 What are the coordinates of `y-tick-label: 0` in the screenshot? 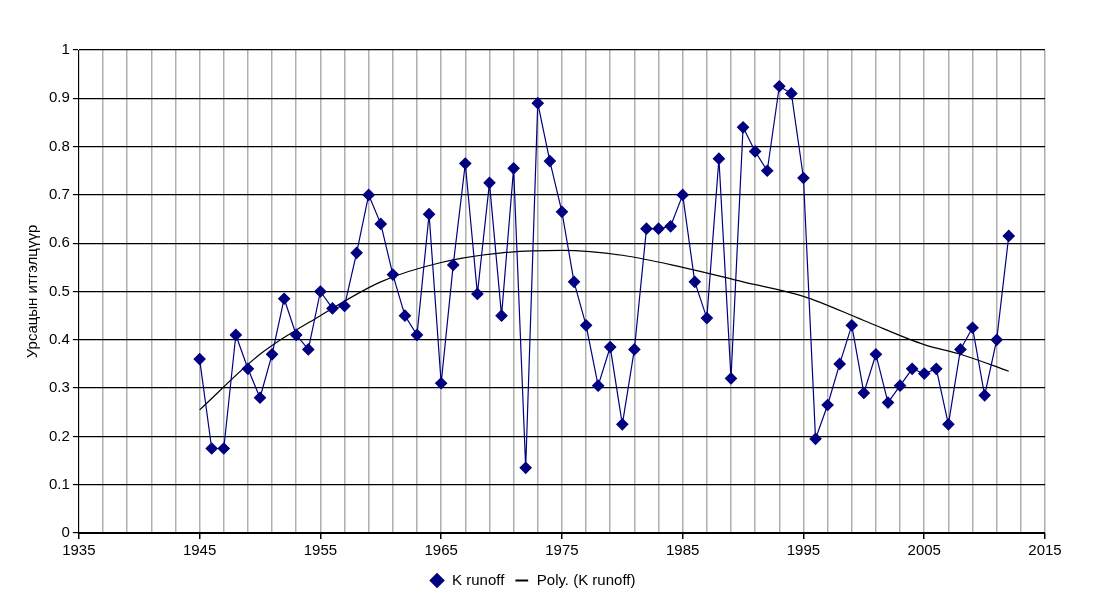 It's located at (65, 532).